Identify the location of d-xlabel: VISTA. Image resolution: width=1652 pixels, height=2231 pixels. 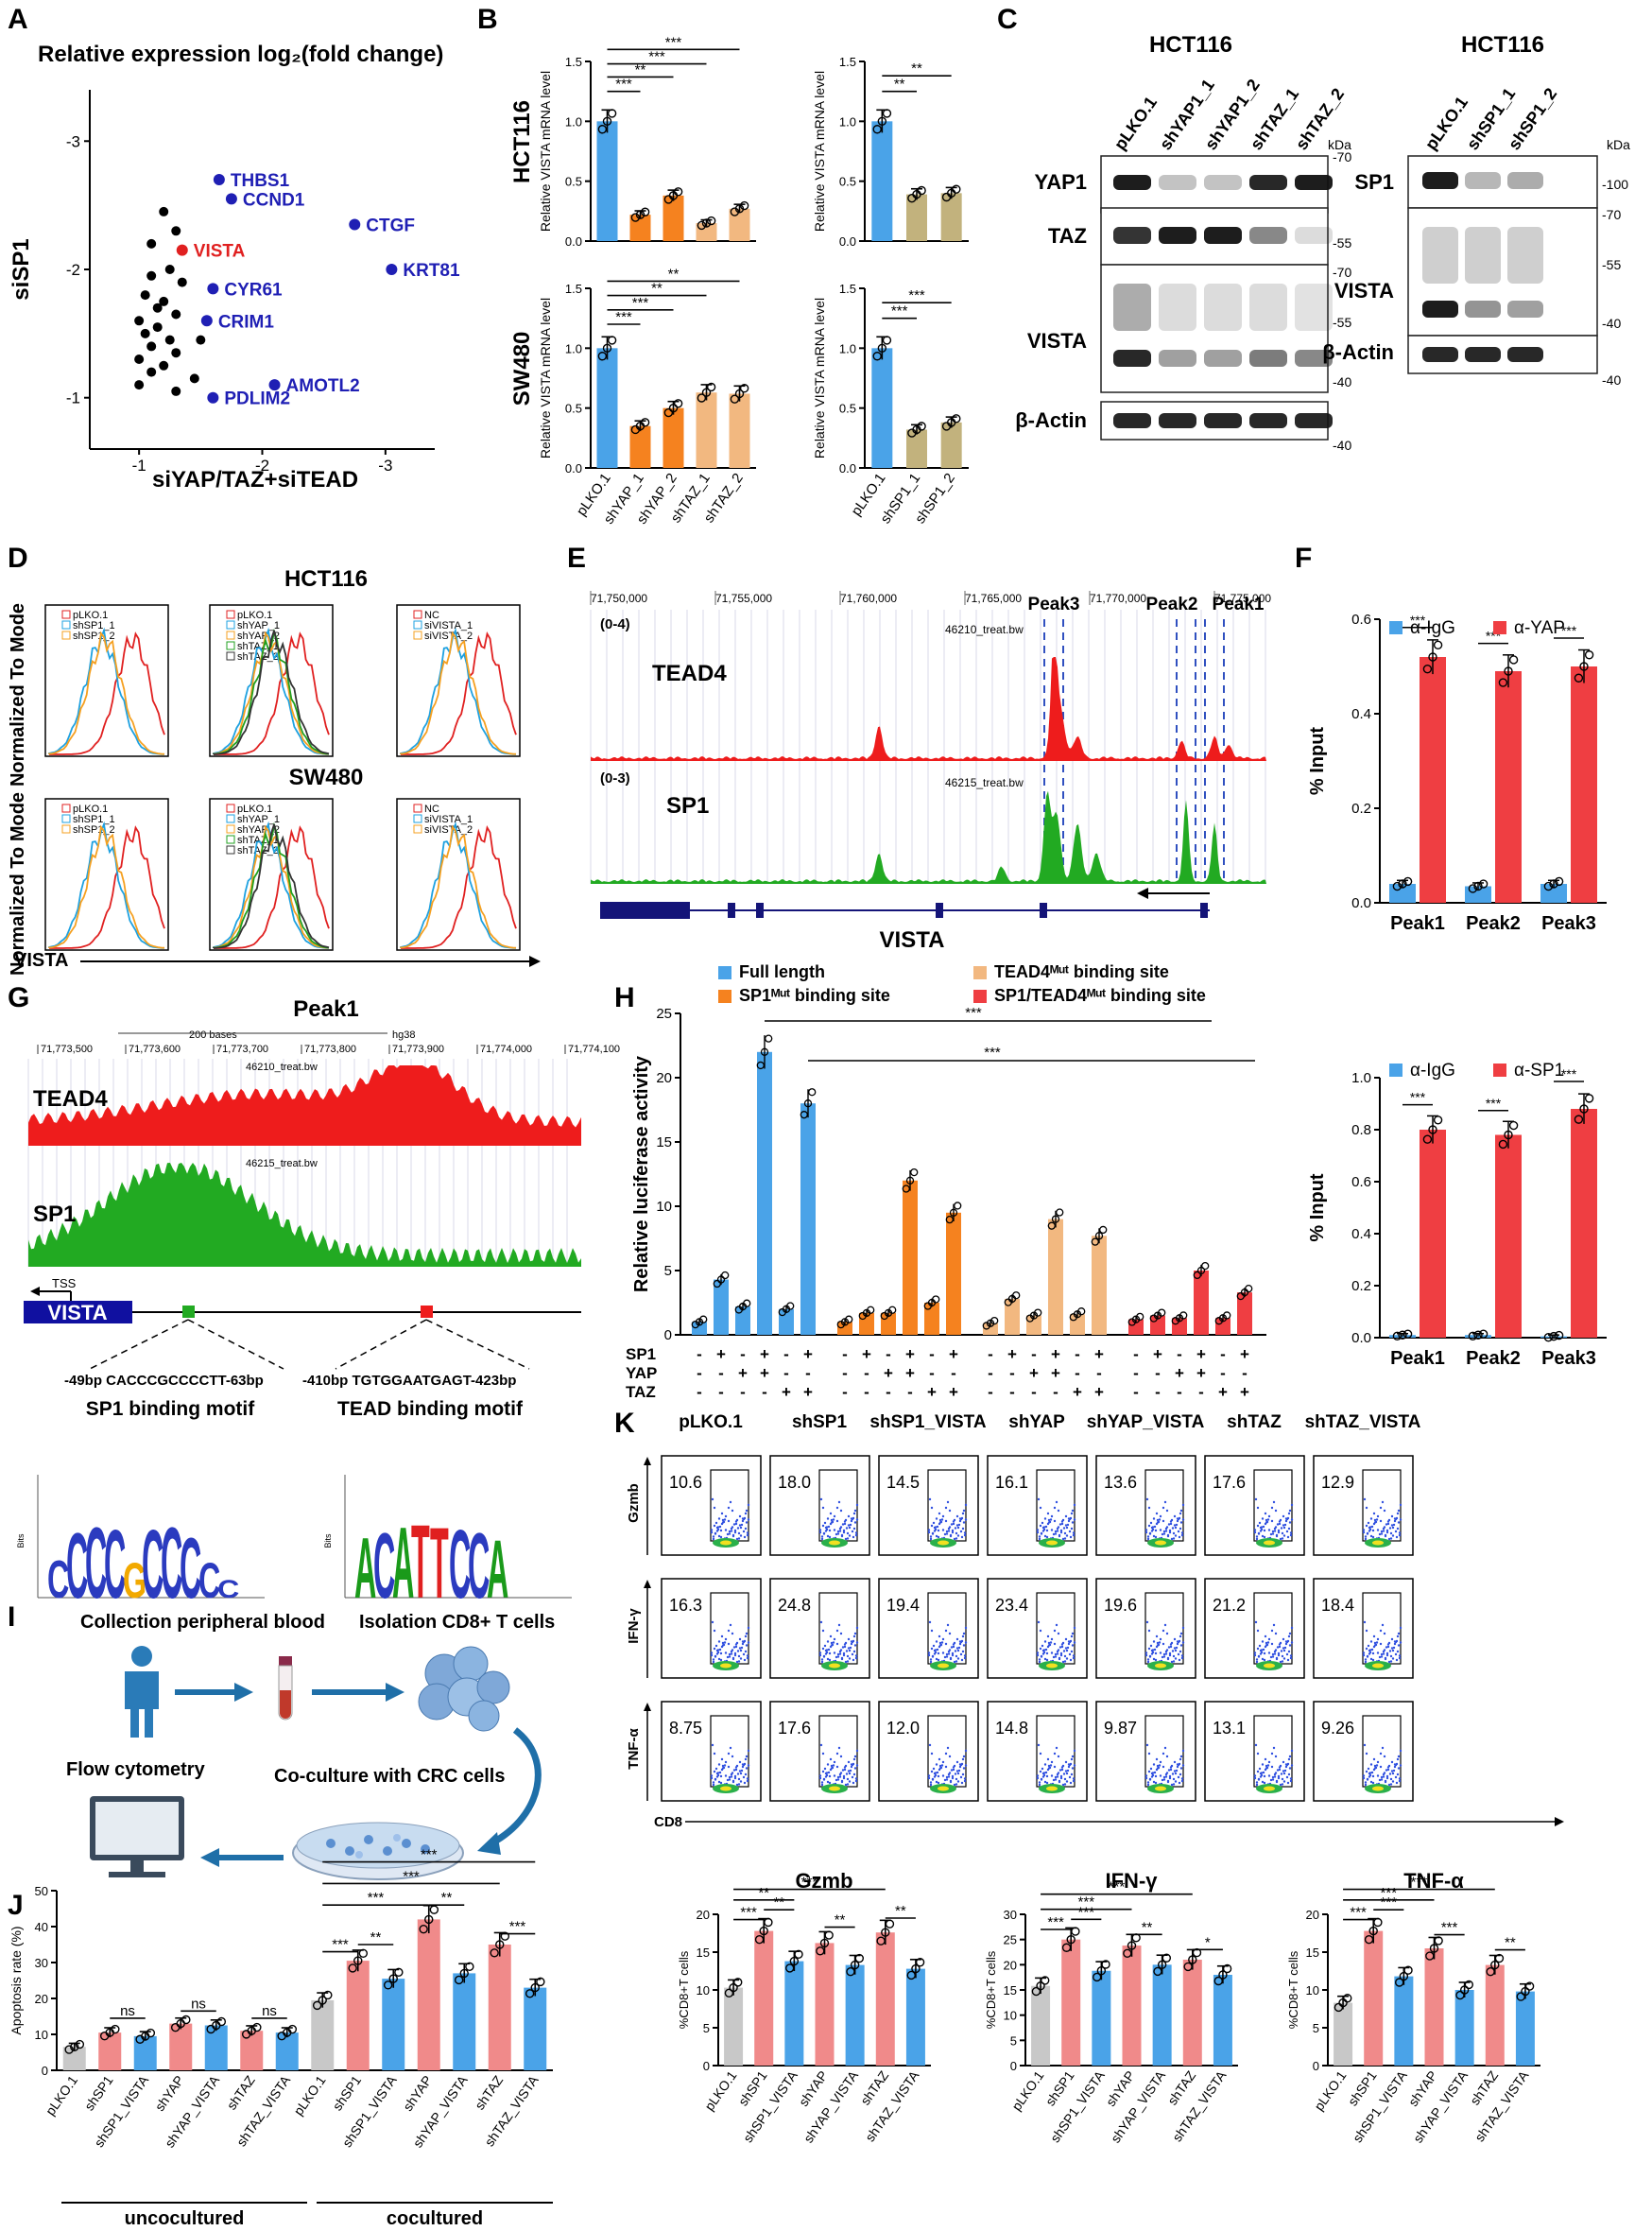
(41, 960).